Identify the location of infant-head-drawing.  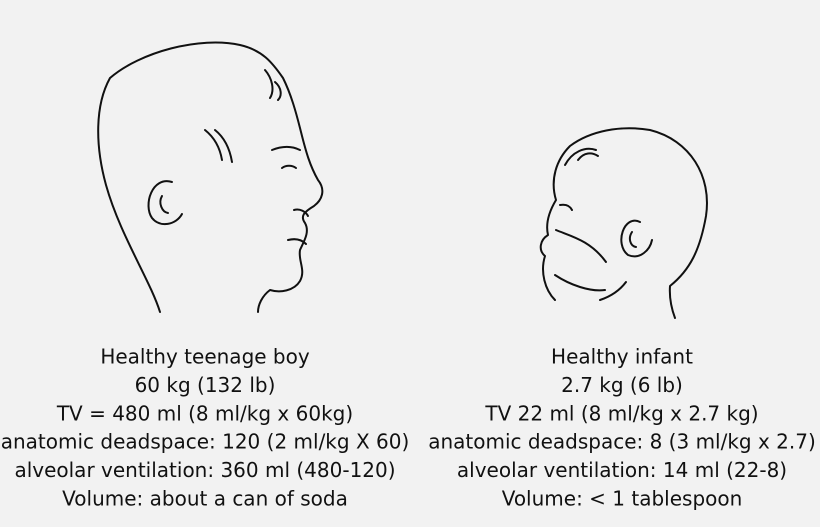
(623, 223).